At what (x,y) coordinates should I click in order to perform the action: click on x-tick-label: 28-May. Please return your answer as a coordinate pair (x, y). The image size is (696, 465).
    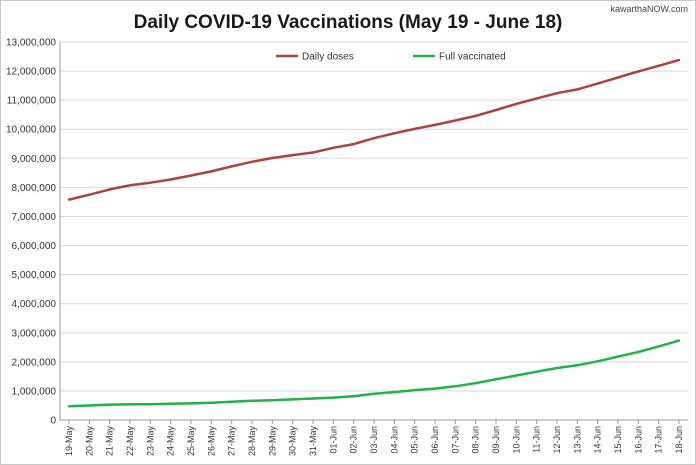
    Looking at the image, I should click on (252, 441).